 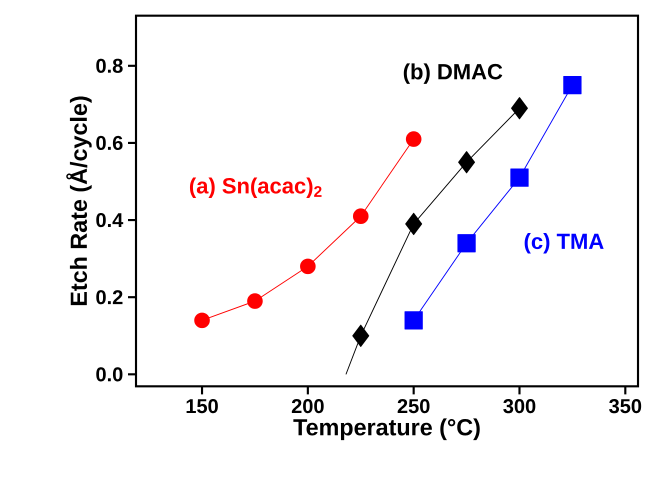 What do you see at coordinates (453, 73) in the screenshot?
I see `series-label: (b) DMAC` at bounding box center [453, 73].